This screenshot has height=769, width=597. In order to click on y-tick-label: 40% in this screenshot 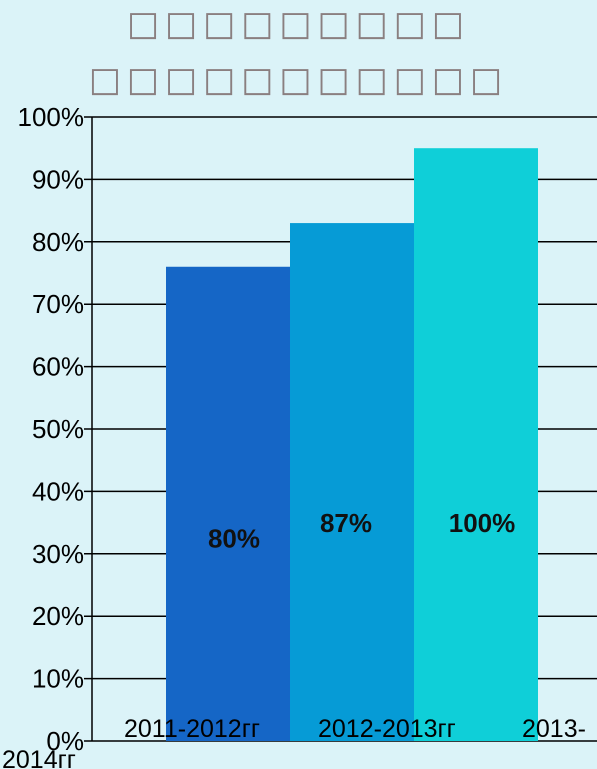, I will do `click(58, 491)`.